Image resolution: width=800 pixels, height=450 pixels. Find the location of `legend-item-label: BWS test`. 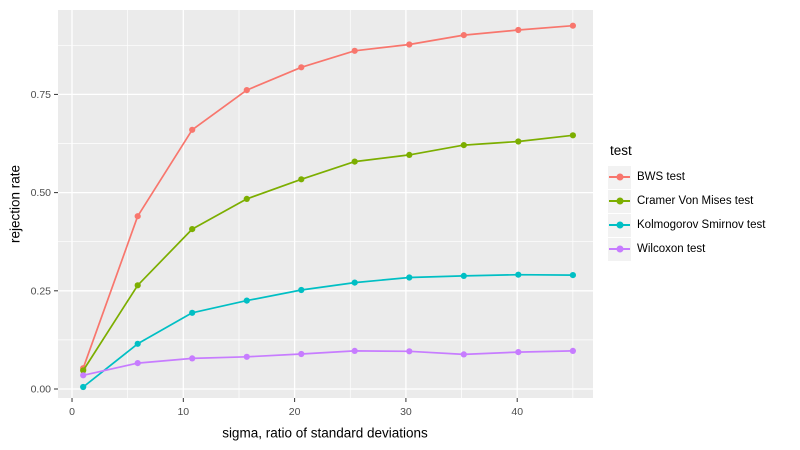

legend-item-label: BWS test is located at coordinates (661, 177).